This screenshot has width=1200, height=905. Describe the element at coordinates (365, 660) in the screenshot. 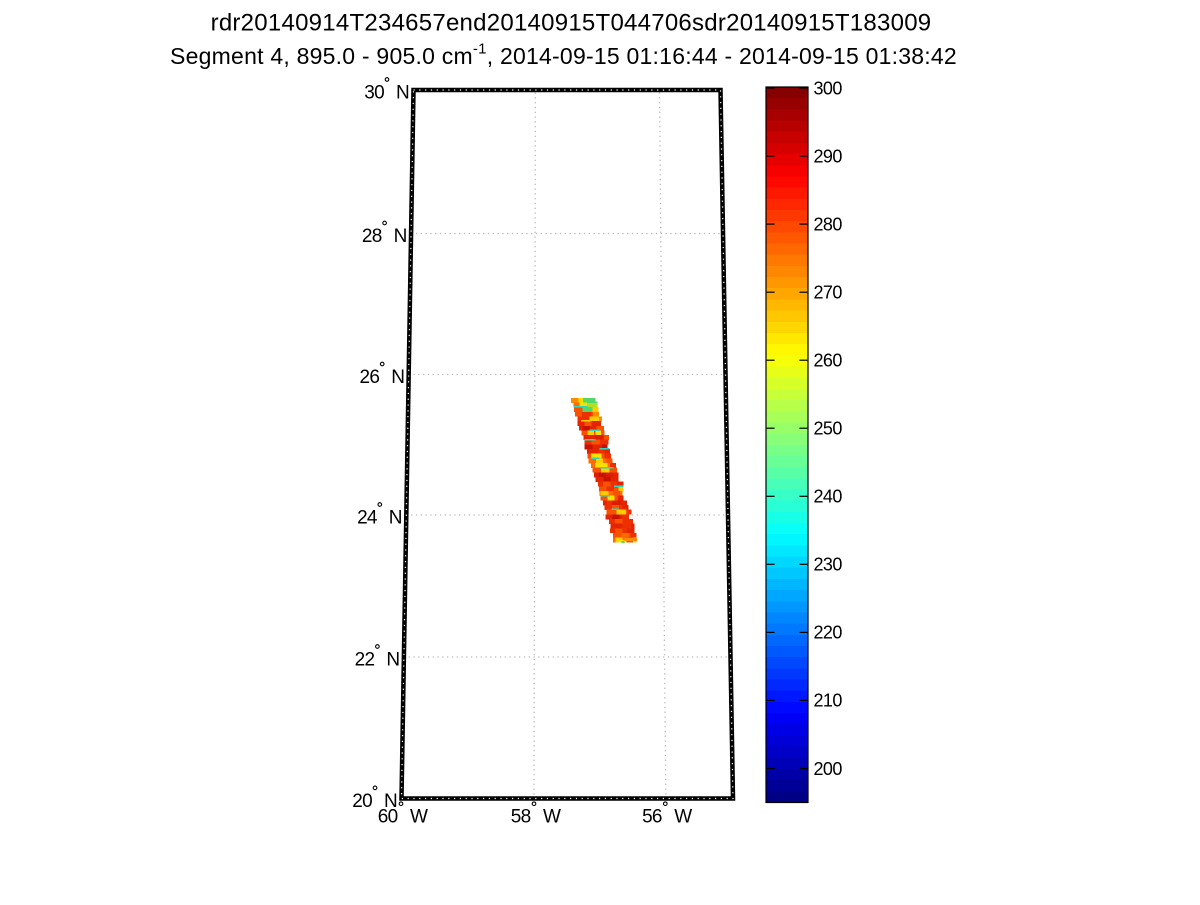

I see `svg-text: 22` at that location.